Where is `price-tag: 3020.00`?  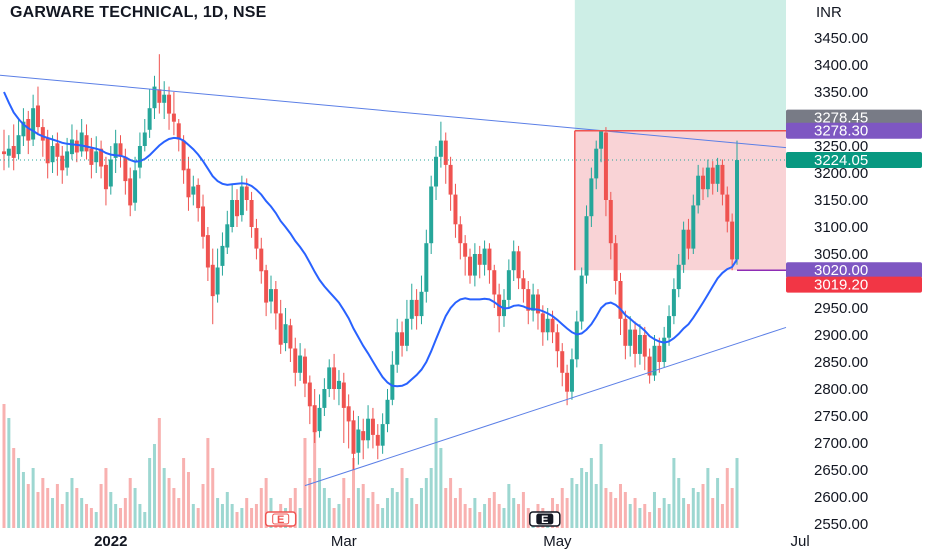
price-tag: 3020.00 is located at coordinates (854, 270).